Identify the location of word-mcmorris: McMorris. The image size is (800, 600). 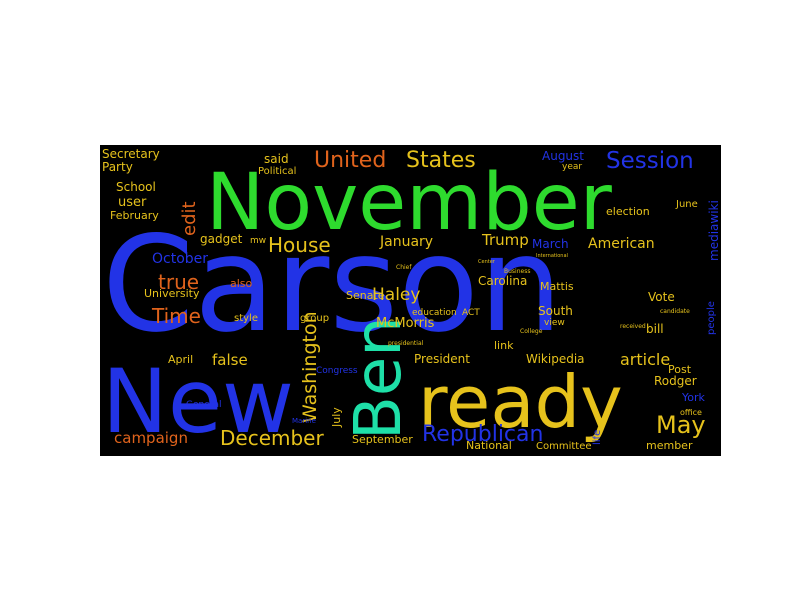
(405, 323).